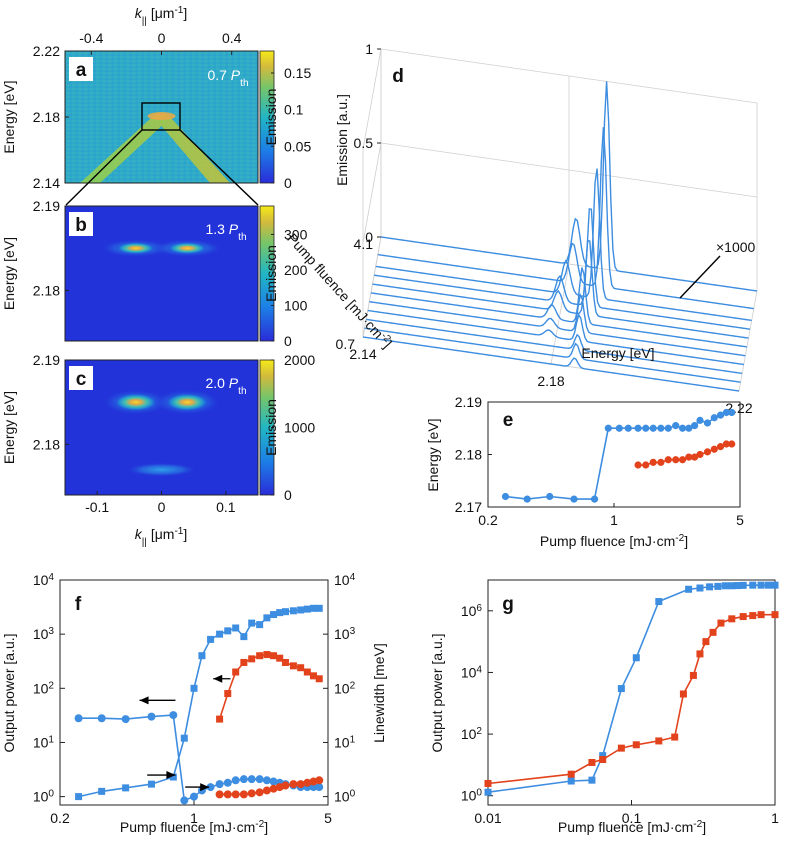 This screenshot has height=843, width=788. What do you see at coordinates (161, 469) in the screenshot?
I see `emission-spot` at bounding box center [161, 469].